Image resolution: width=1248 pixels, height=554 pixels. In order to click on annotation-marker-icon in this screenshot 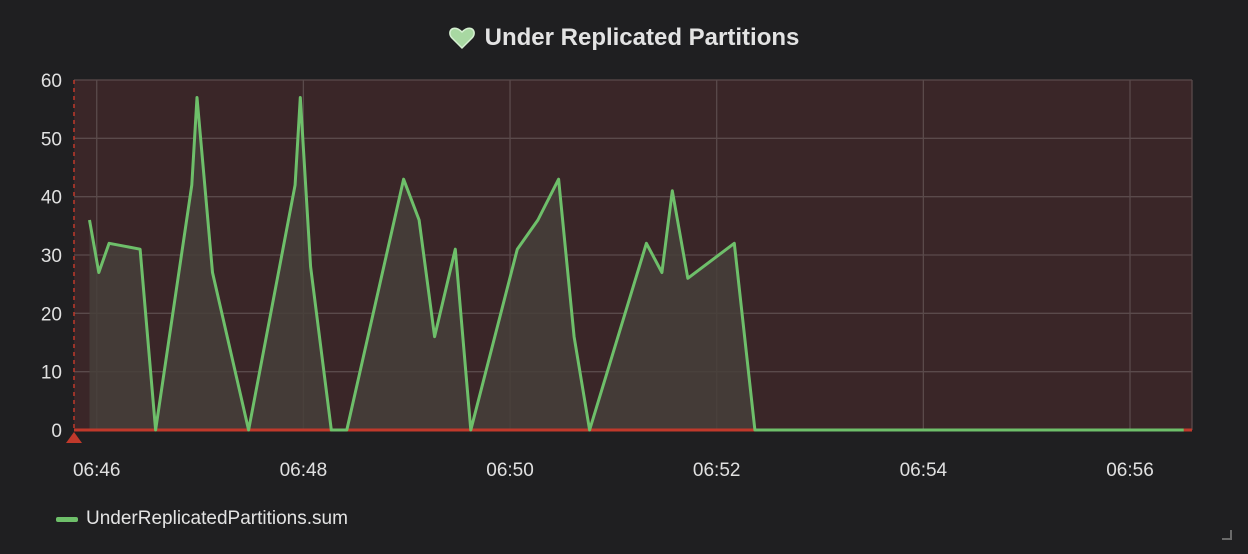, I will do `click(74, 437)`.